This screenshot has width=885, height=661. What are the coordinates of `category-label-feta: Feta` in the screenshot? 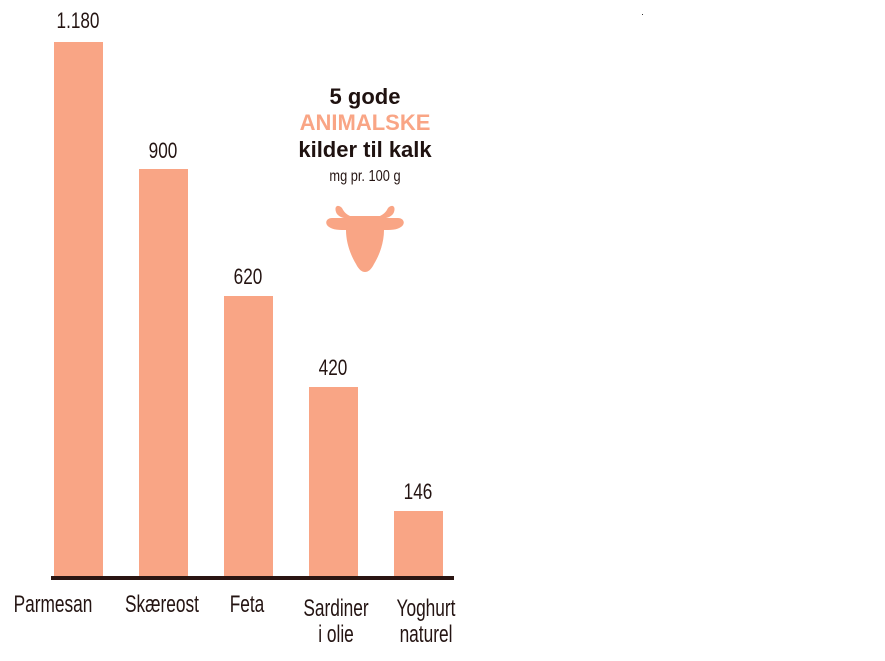 It's located at (246, 605).